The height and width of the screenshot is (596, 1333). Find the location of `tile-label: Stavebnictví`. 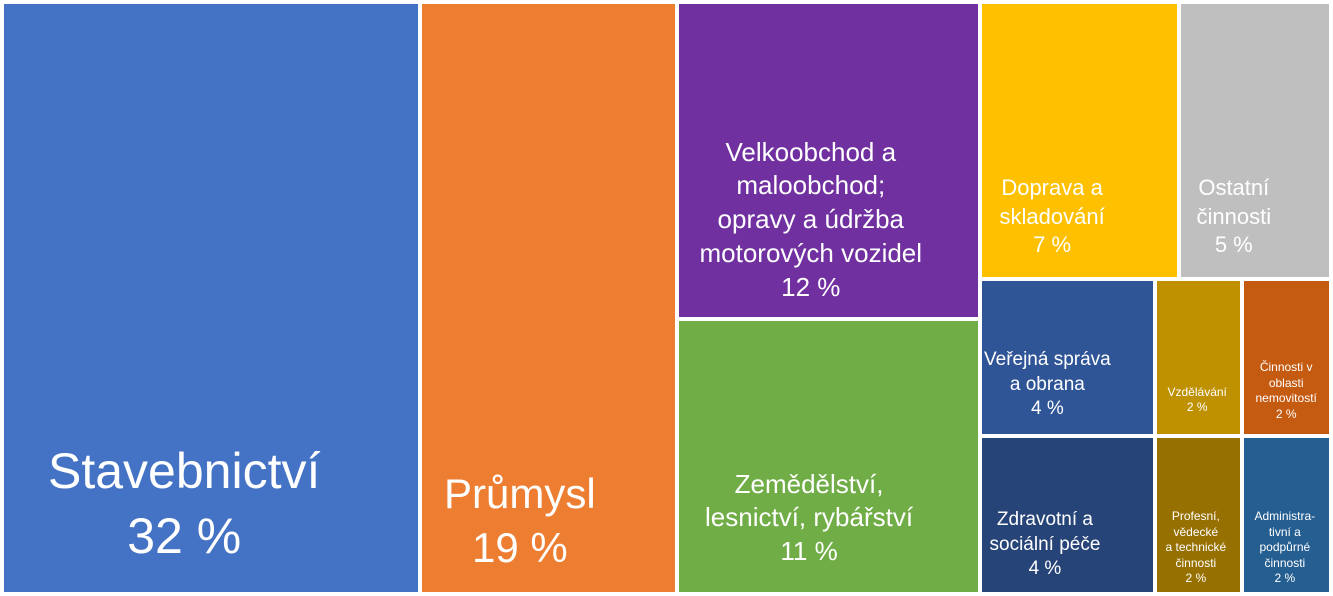

tile-label: Stavebnictví is located at coordinates (184, 471).